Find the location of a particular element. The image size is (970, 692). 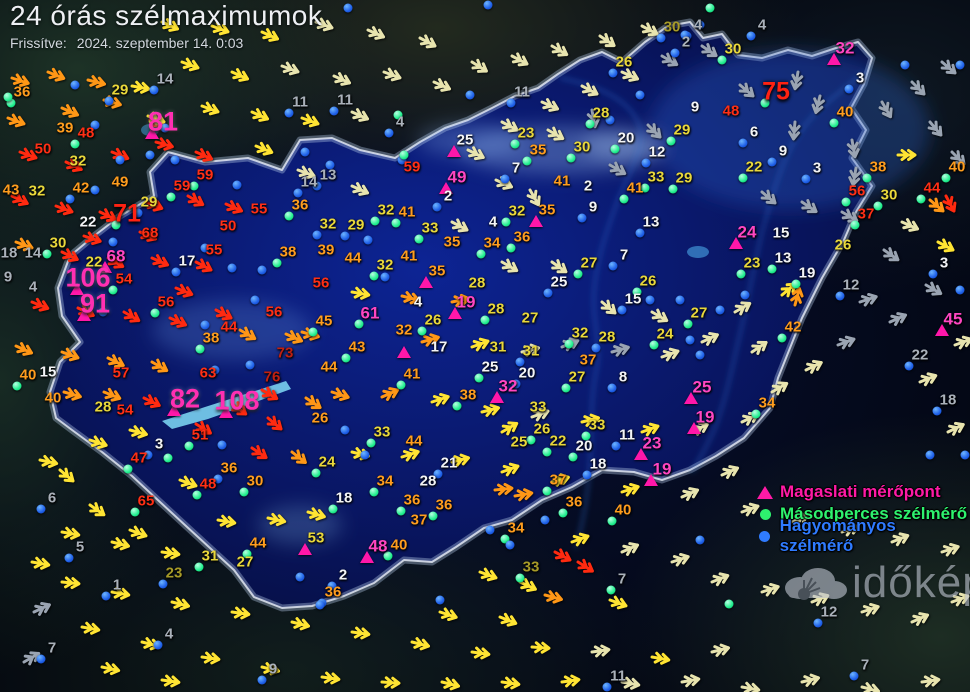

station-wind-value: 49 is located at coordinates (120, 182).